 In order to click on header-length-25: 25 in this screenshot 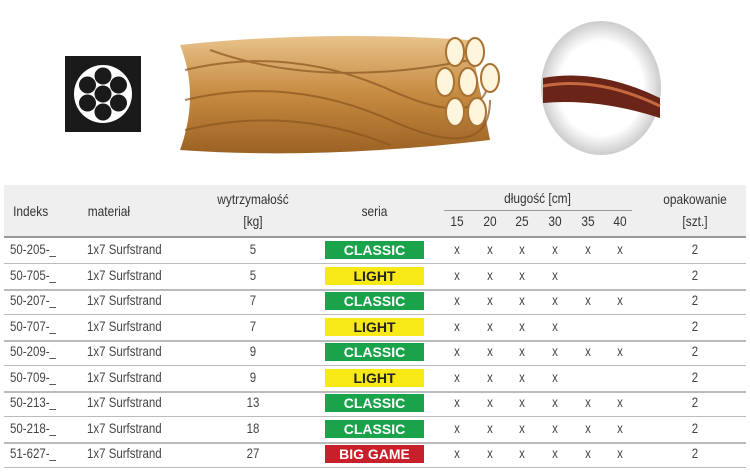, I will do `click(522, 221)`.